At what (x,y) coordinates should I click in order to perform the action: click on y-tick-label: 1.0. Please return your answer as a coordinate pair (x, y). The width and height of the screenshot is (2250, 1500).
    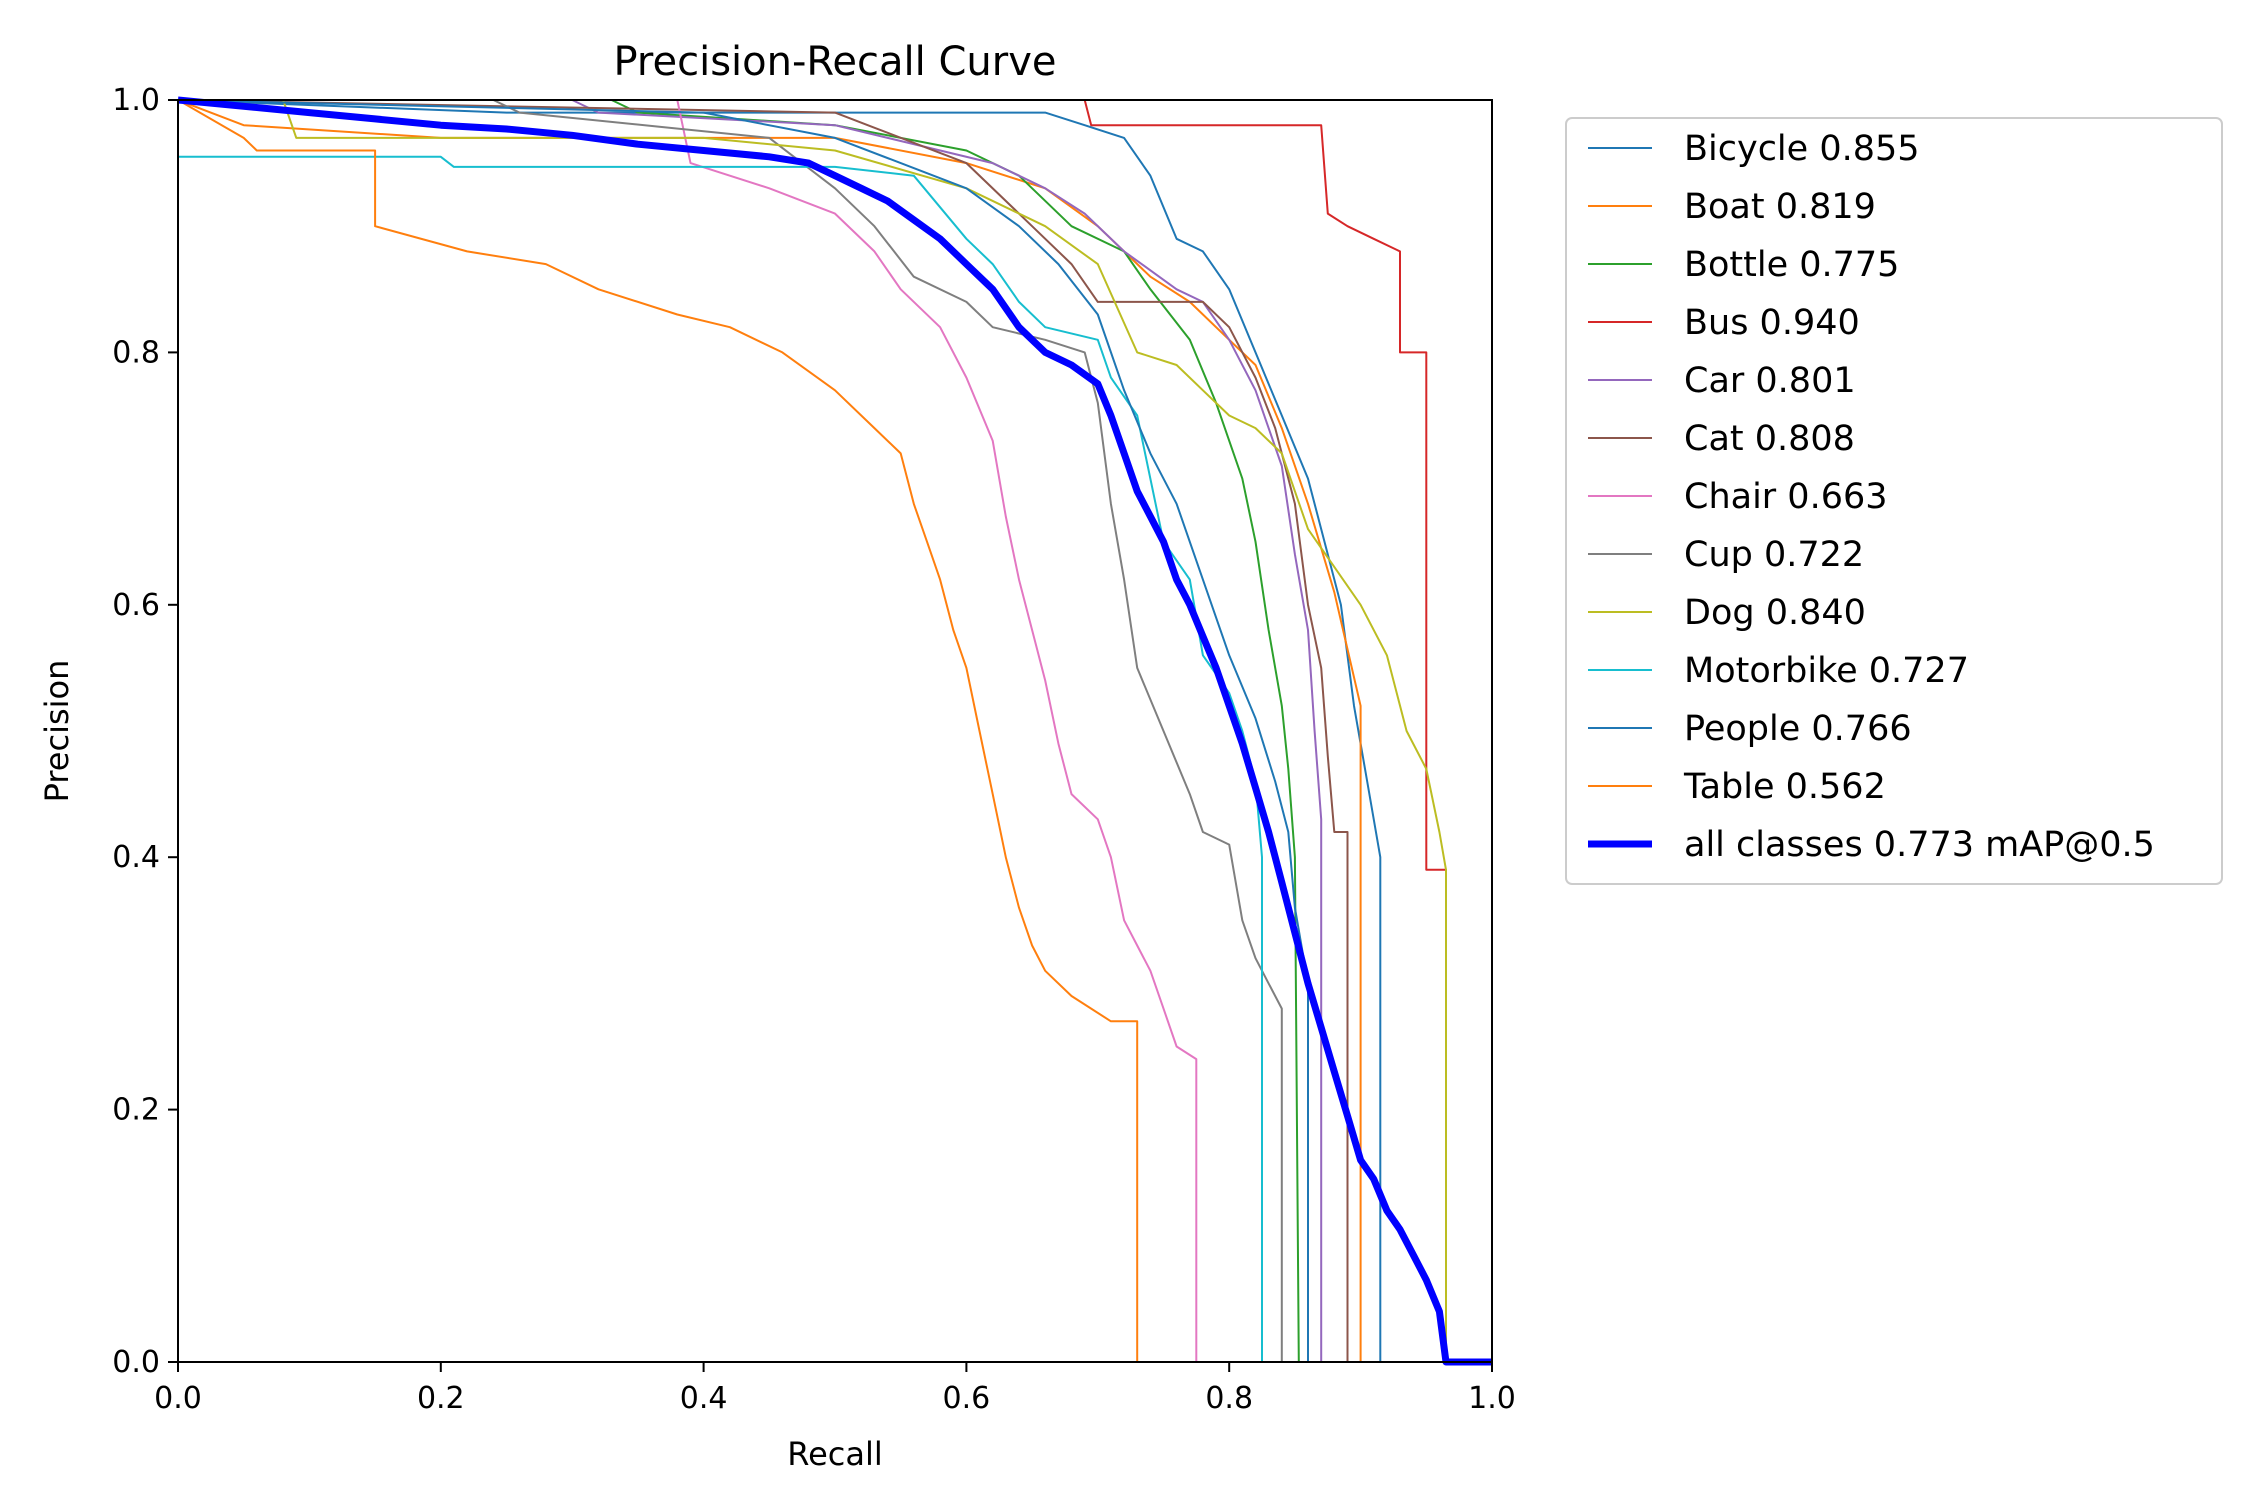
    Looking at the image, I should click on (136, 100).